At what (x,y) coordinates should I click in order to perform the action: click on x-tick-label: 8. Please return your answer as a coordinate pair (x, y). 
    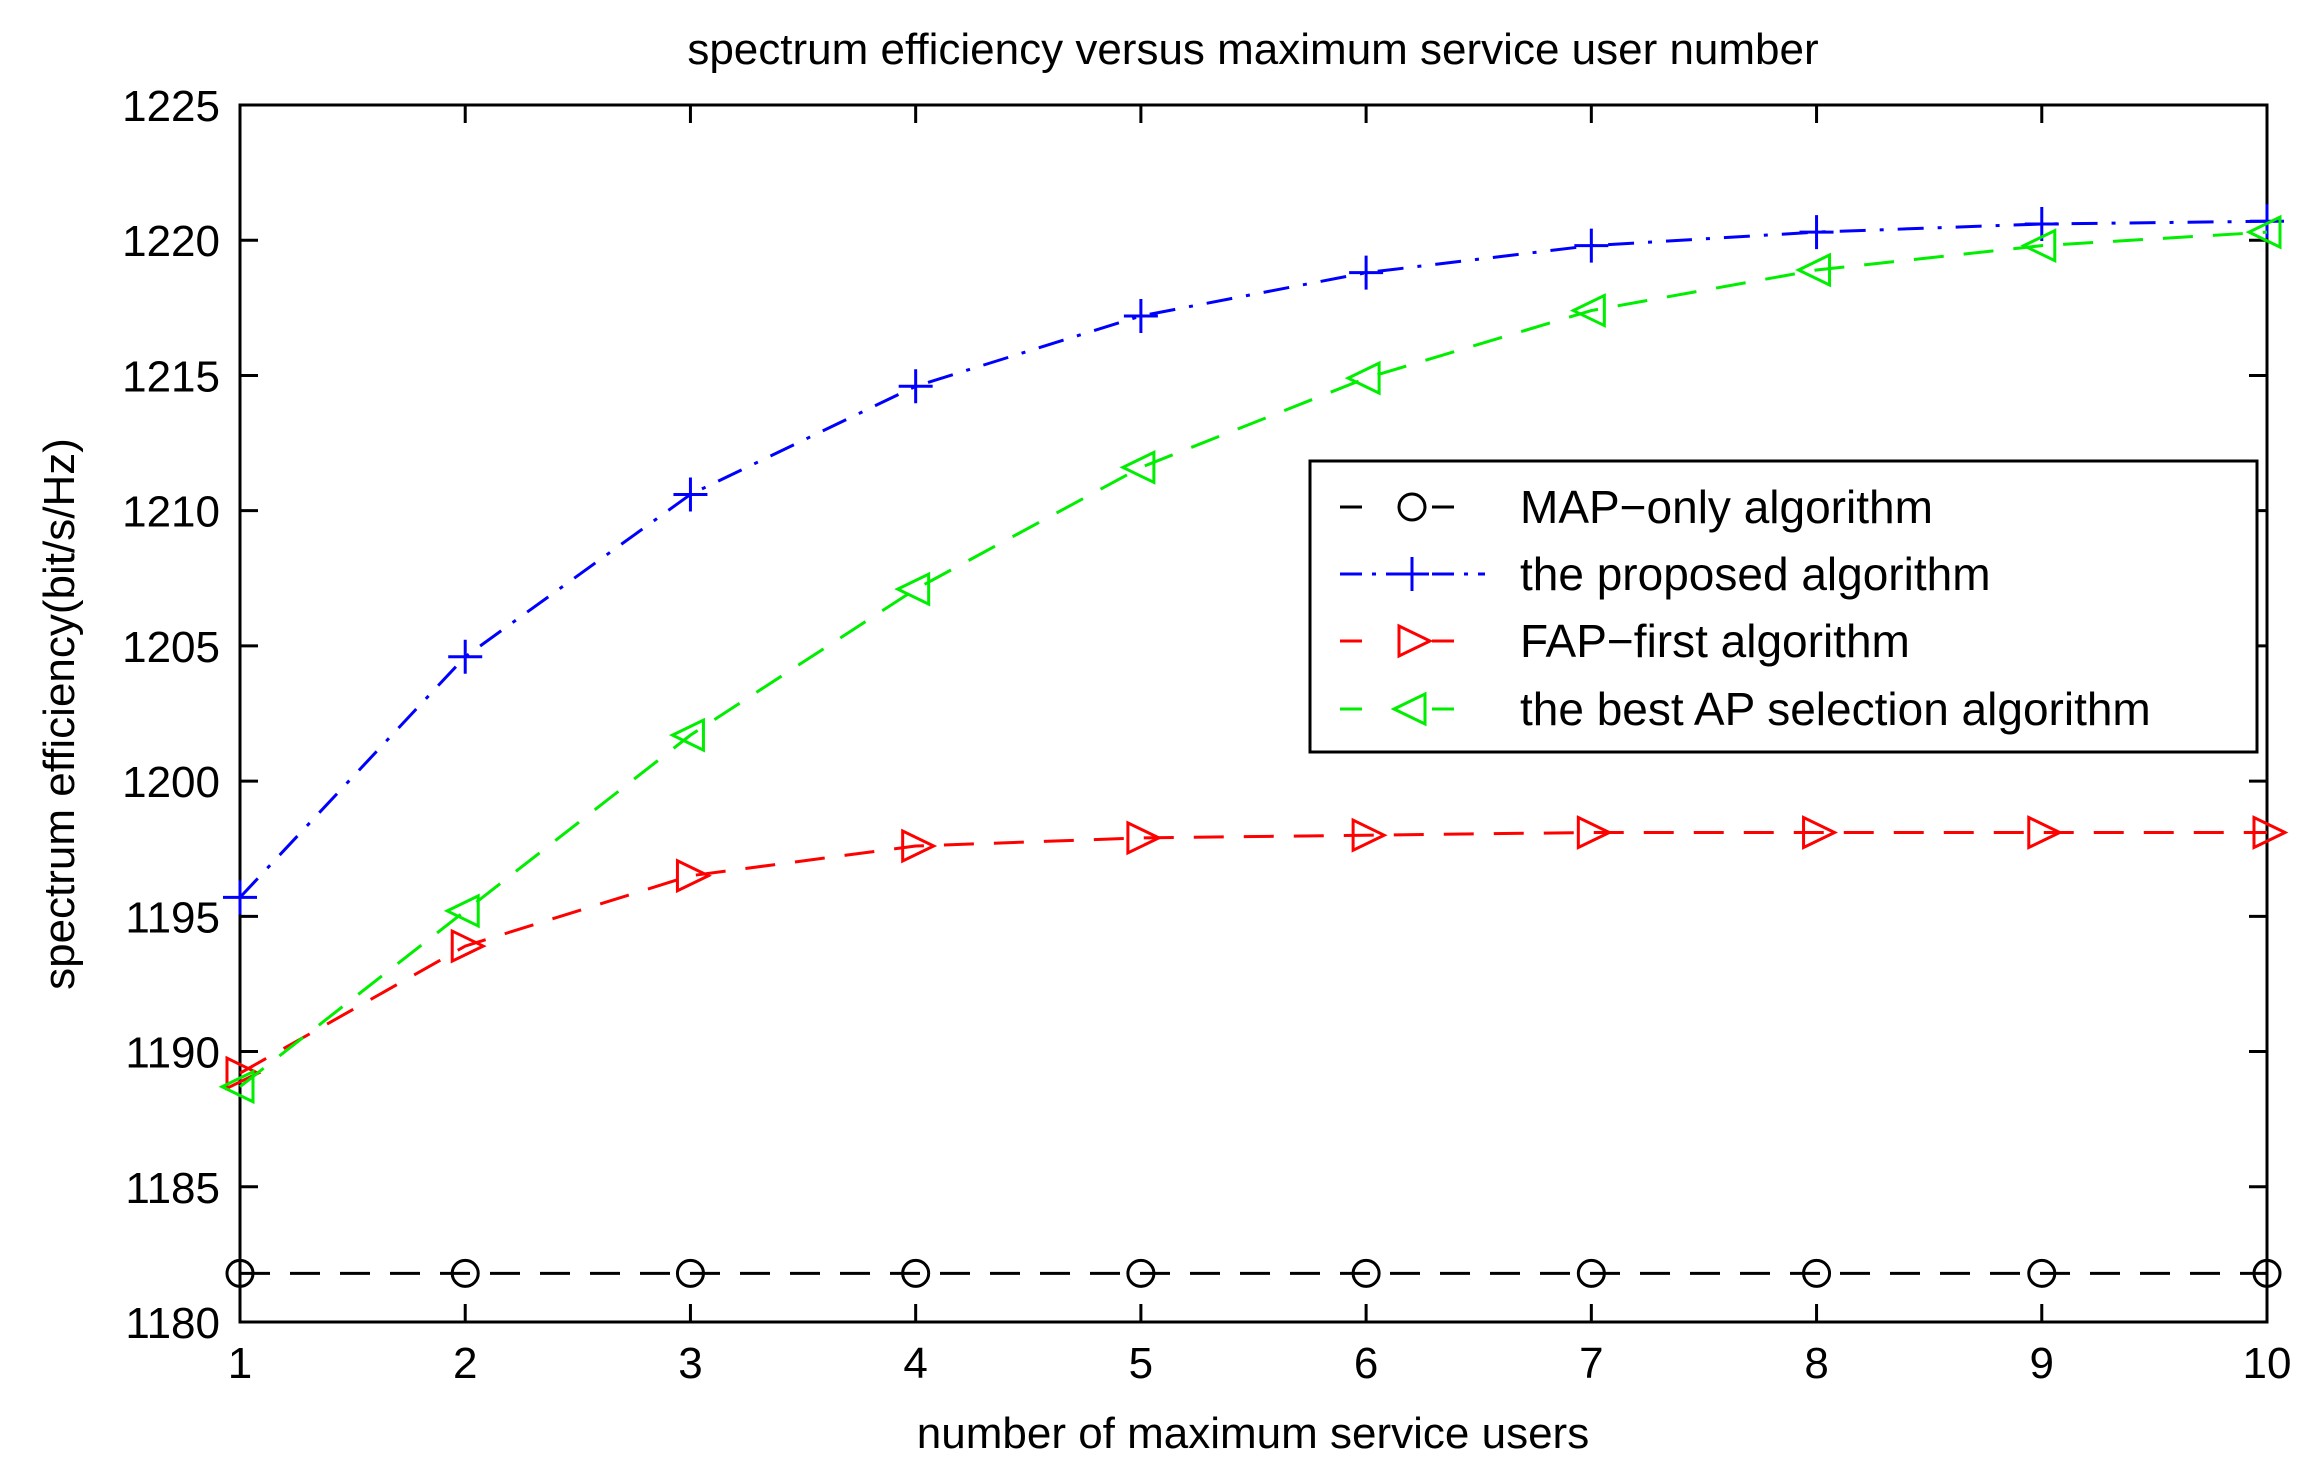
    Looking at the image, I should click on (1816, 1363).